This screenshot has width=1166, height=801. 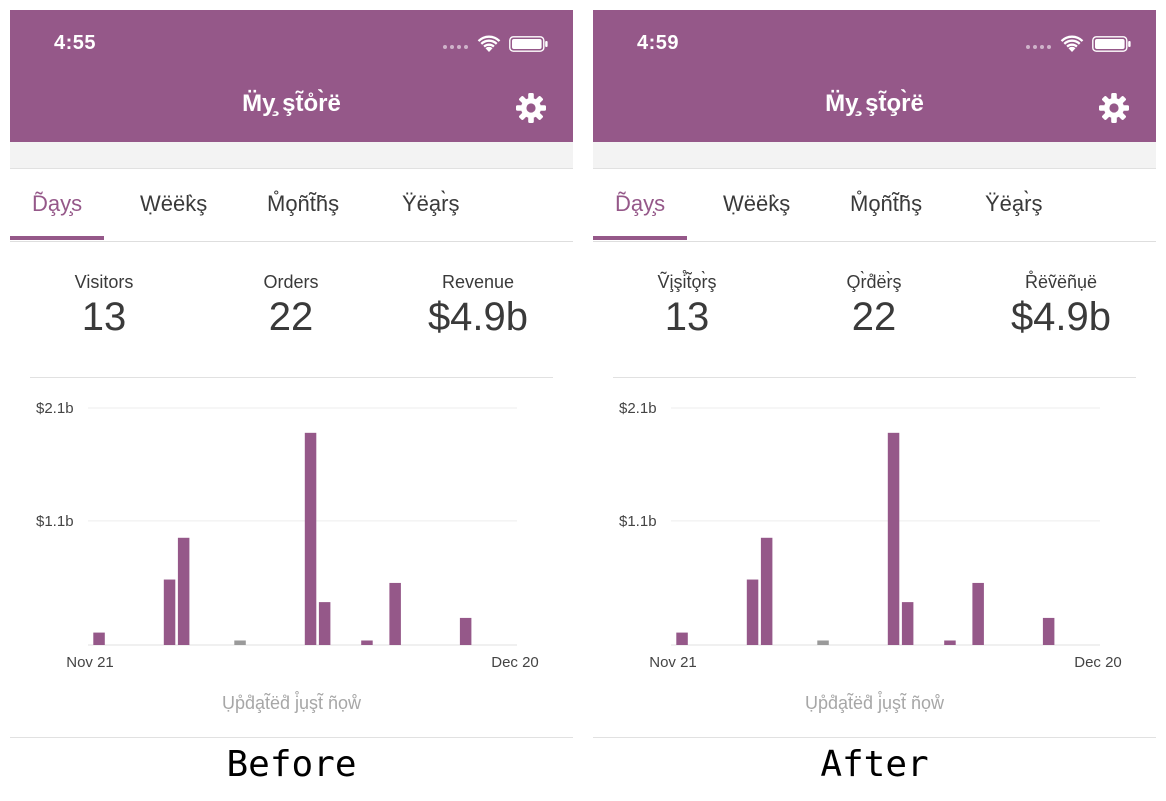 I want to click on navigation-bar: 4:59 M̈y̧ şt̃o̧r̀ë, so click(x=874, y=76).